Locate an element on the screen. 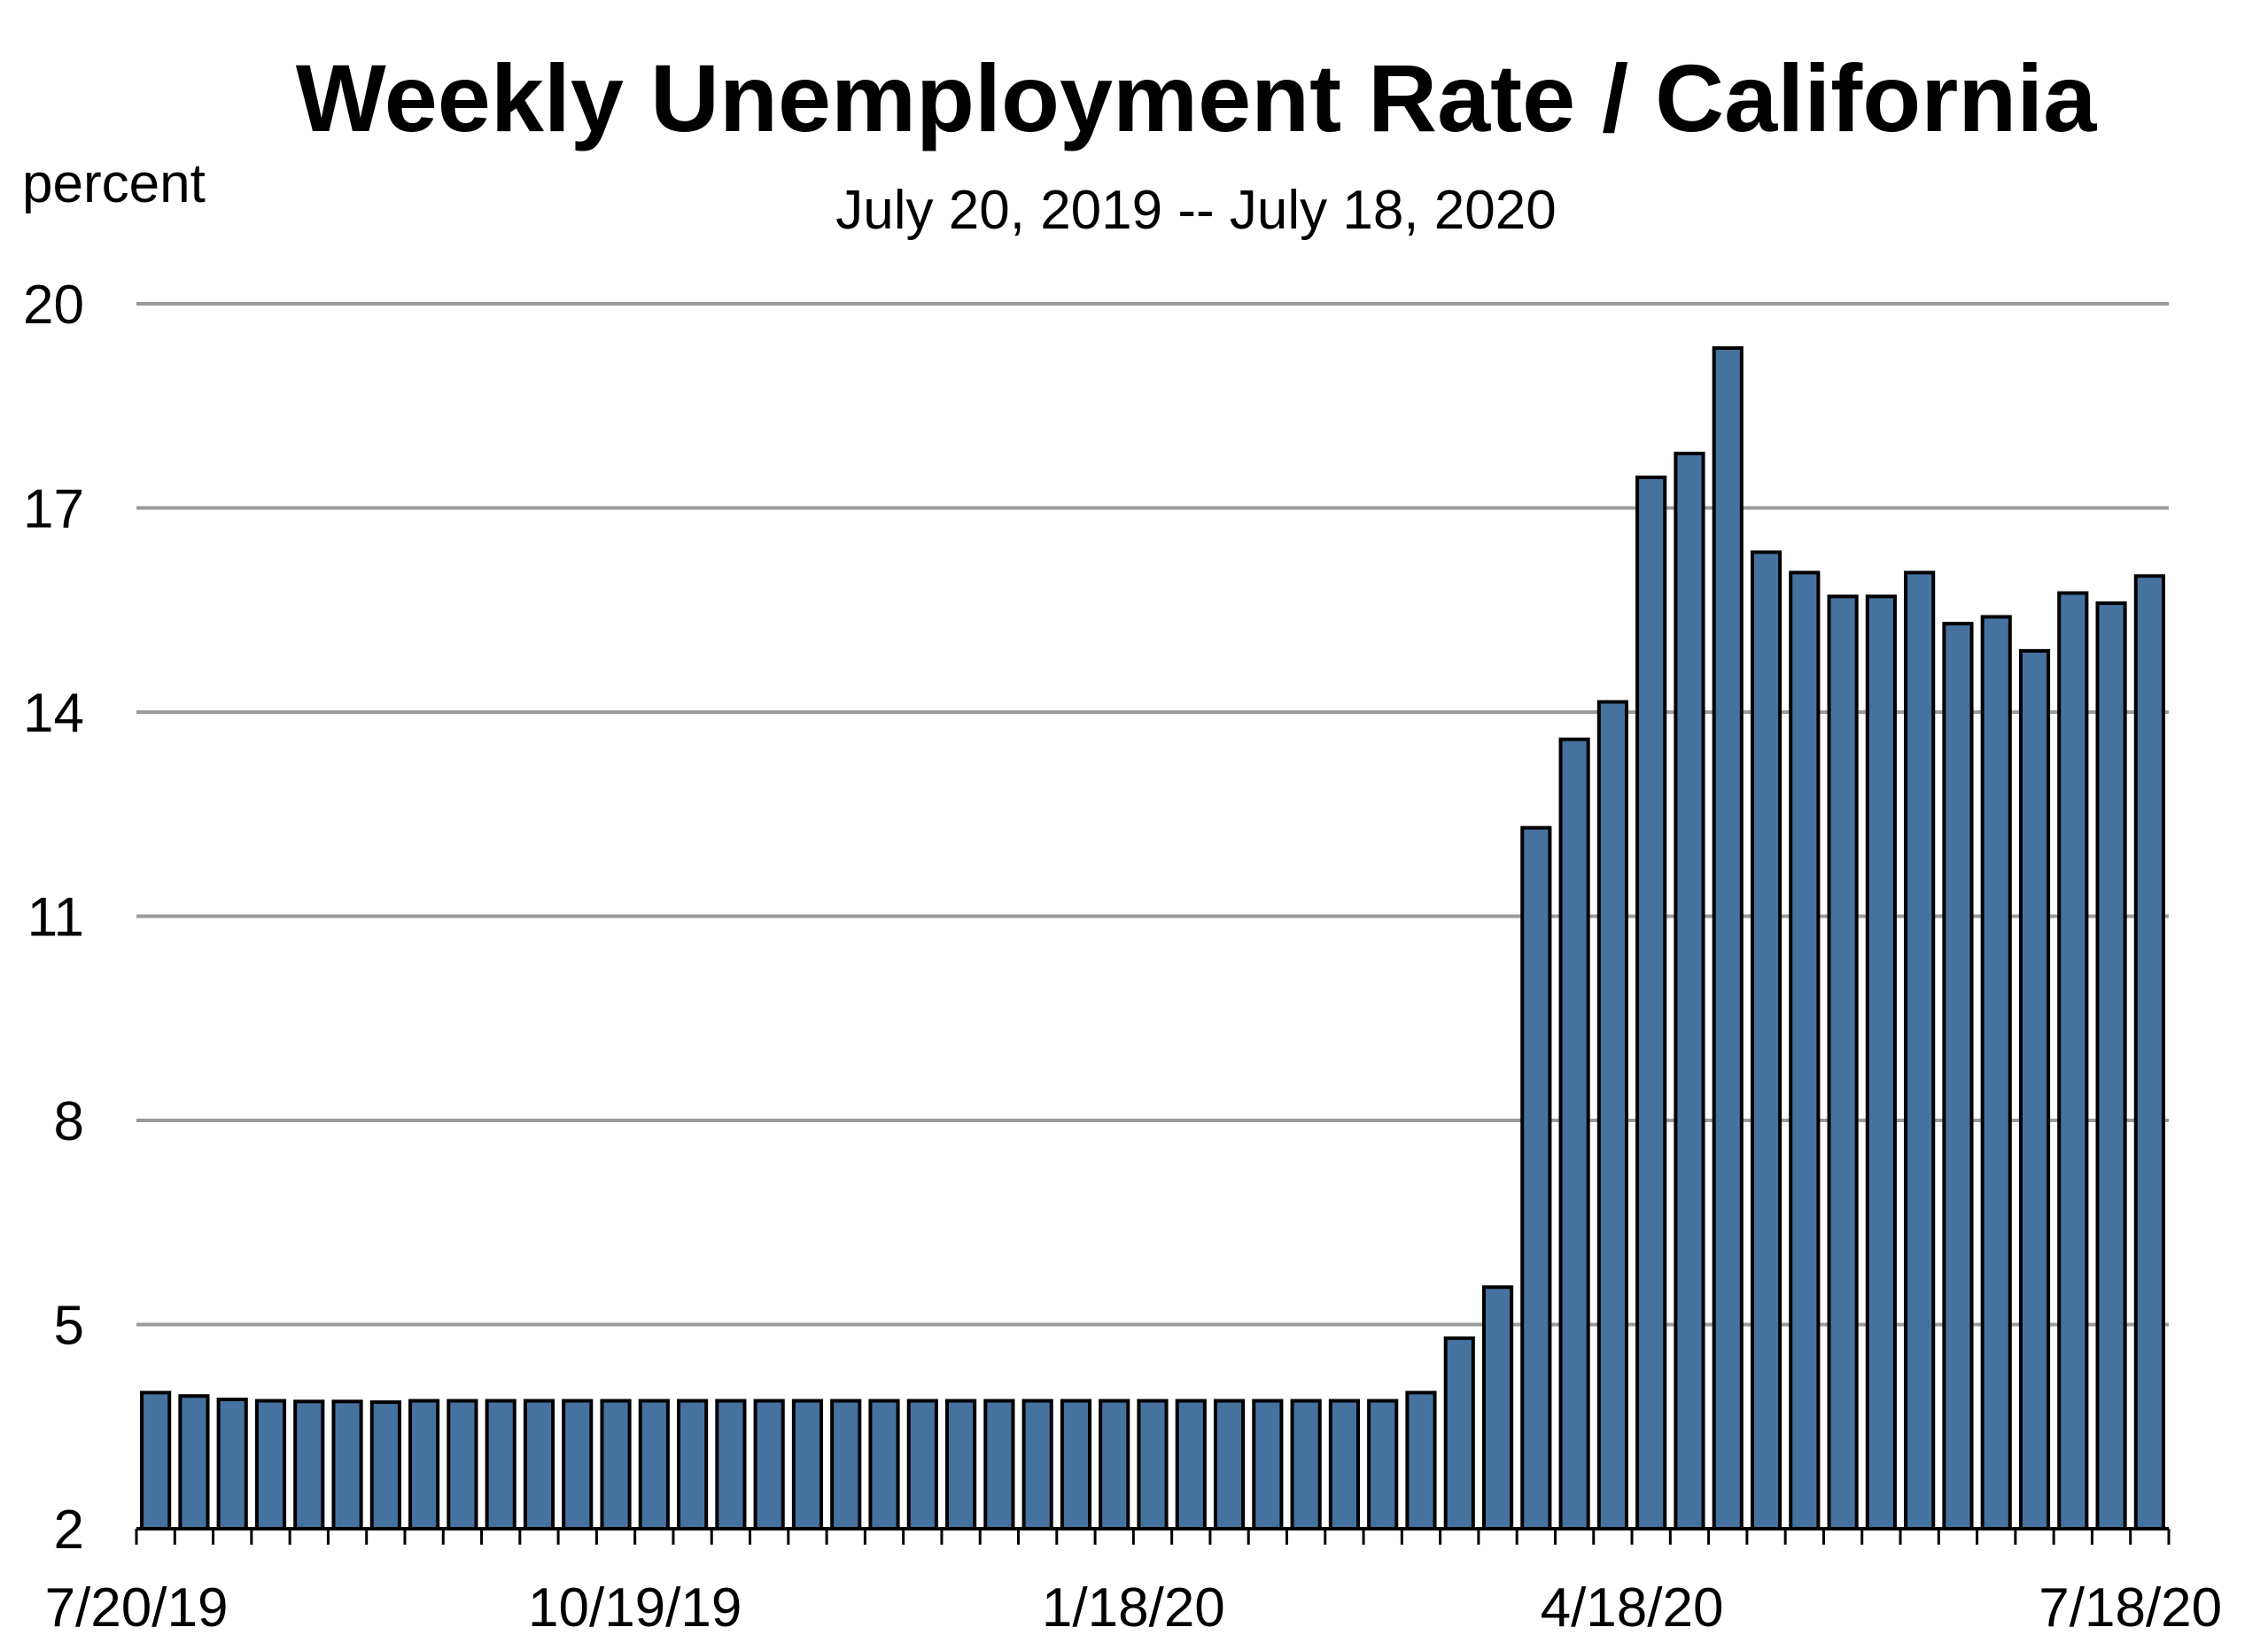 This screenshot has height=1635, width=2268. bar-12/21/19 is located at coordinates (999, 1465).